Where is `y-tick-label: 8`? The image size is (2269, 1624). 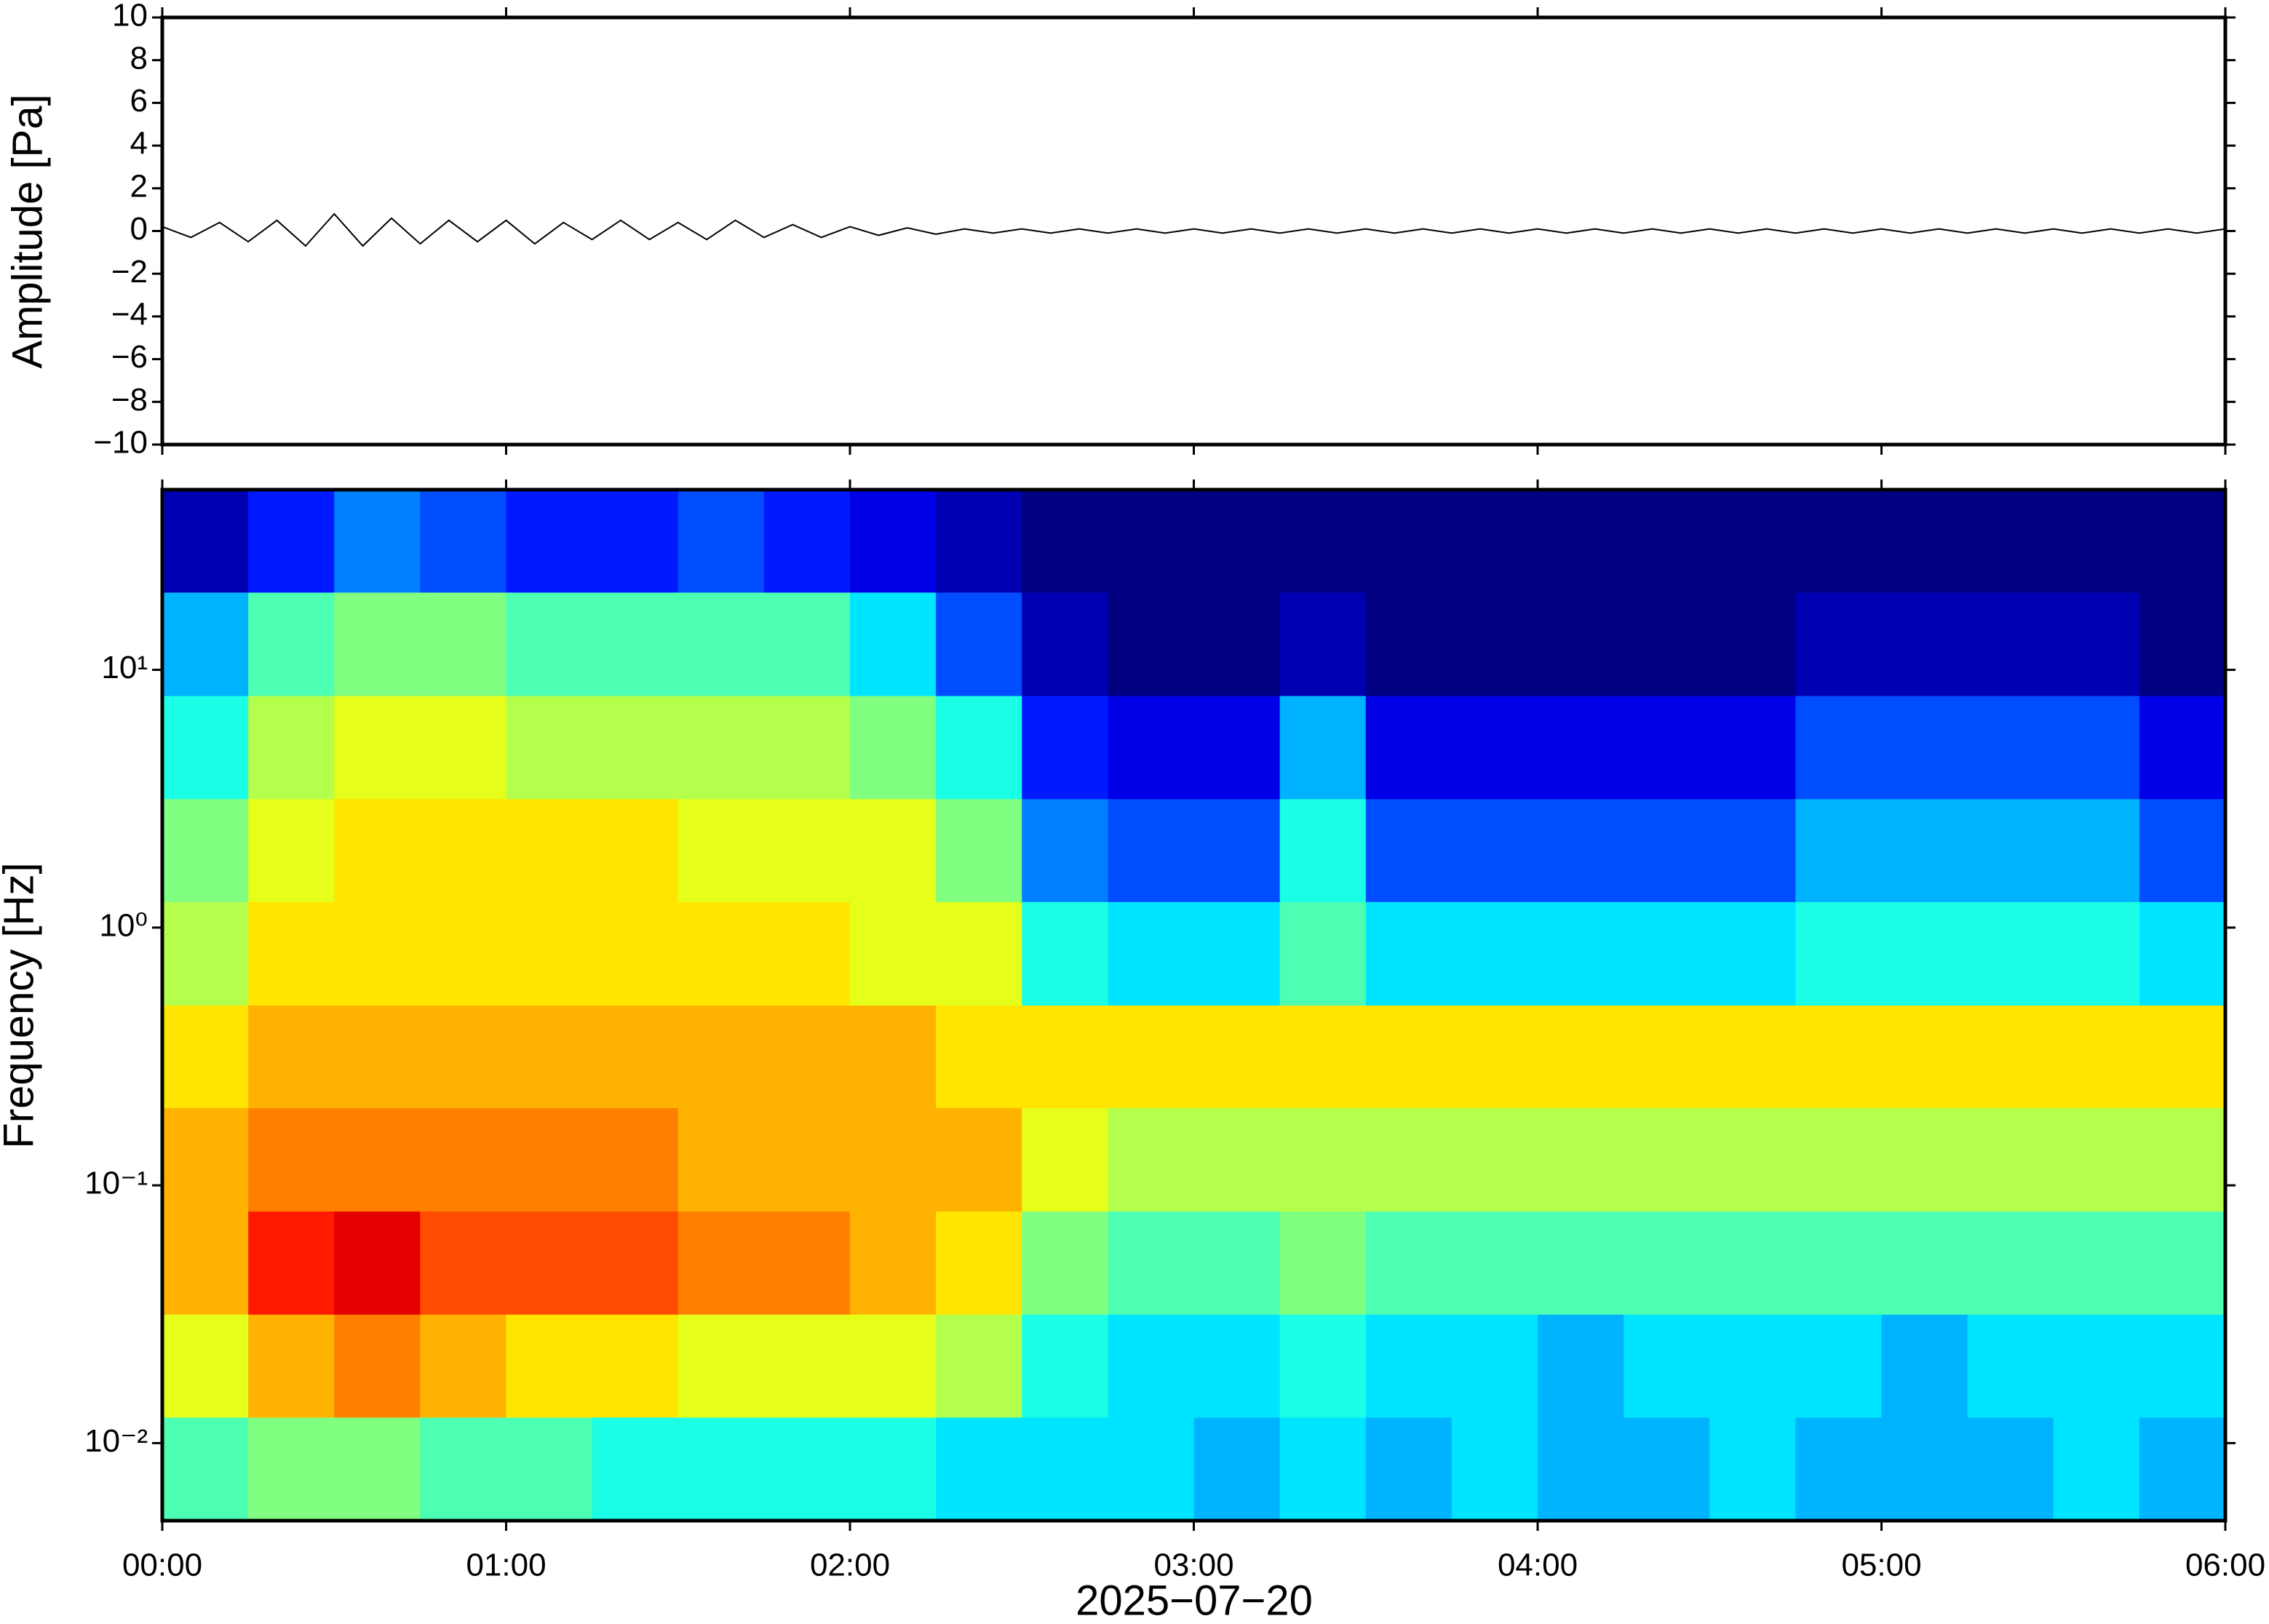
y-tick-label: 8 is located at coordinates (139, 58).